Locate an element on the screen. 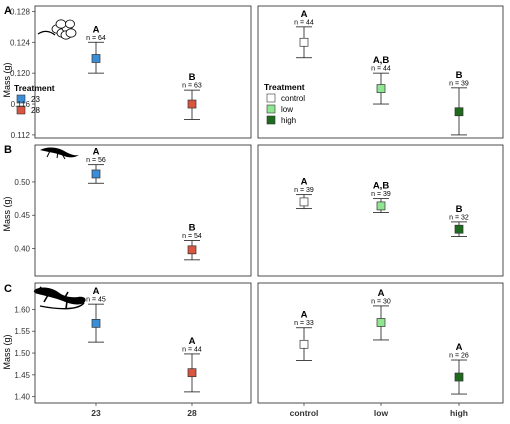 Image resolution: width=510 pixels, height=424 pixels. y-axis-title-a: Mass (g) is located at coordinates (7, 79).